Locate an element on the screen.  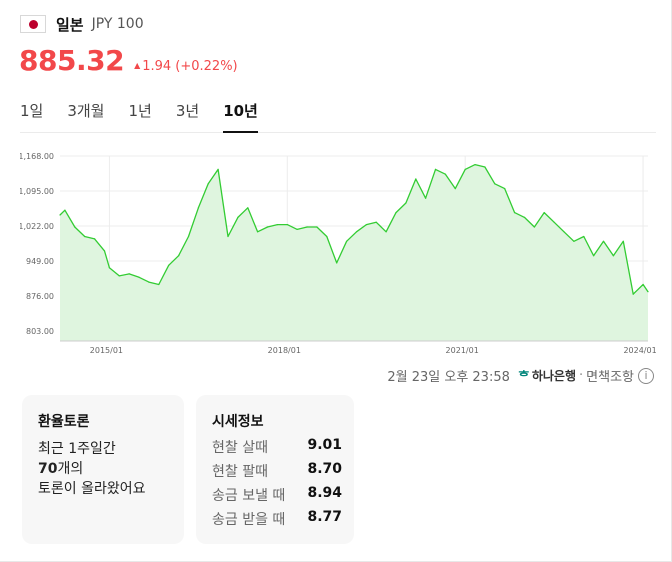
forum-line-1: 최근 1주일간 is located at coordinates (77, 449).